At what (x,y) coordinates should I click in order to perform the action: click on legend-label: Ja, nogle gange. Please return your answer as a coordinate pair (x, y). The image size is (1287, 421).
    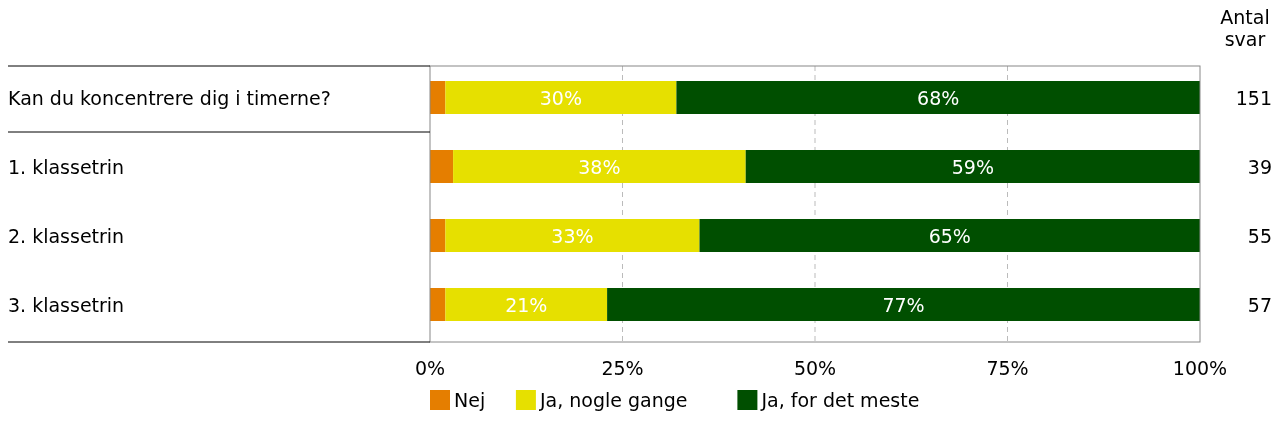
    Looking at the image, I should click on (613, 400).